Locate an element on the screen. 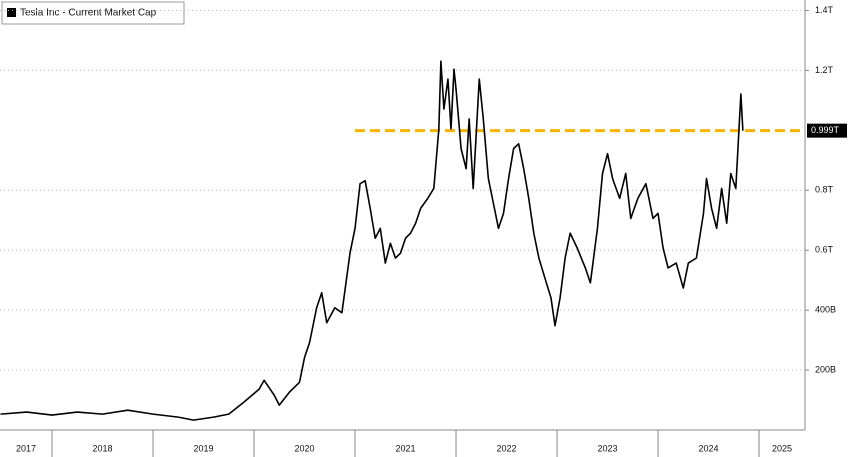 The width and height of the screenshot is (848, 457). x-tick-label: 2019 is located at coordinates (204, 448).